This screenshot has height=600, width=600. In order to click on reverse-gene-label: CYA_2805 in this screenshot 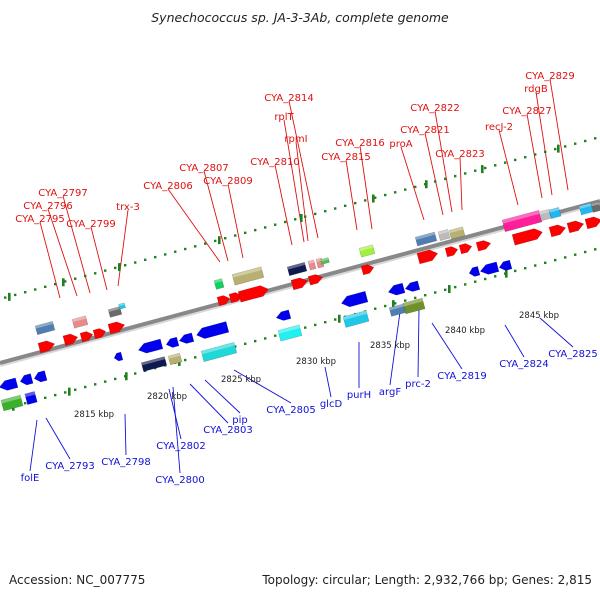, I will do `click(290, 410)`.